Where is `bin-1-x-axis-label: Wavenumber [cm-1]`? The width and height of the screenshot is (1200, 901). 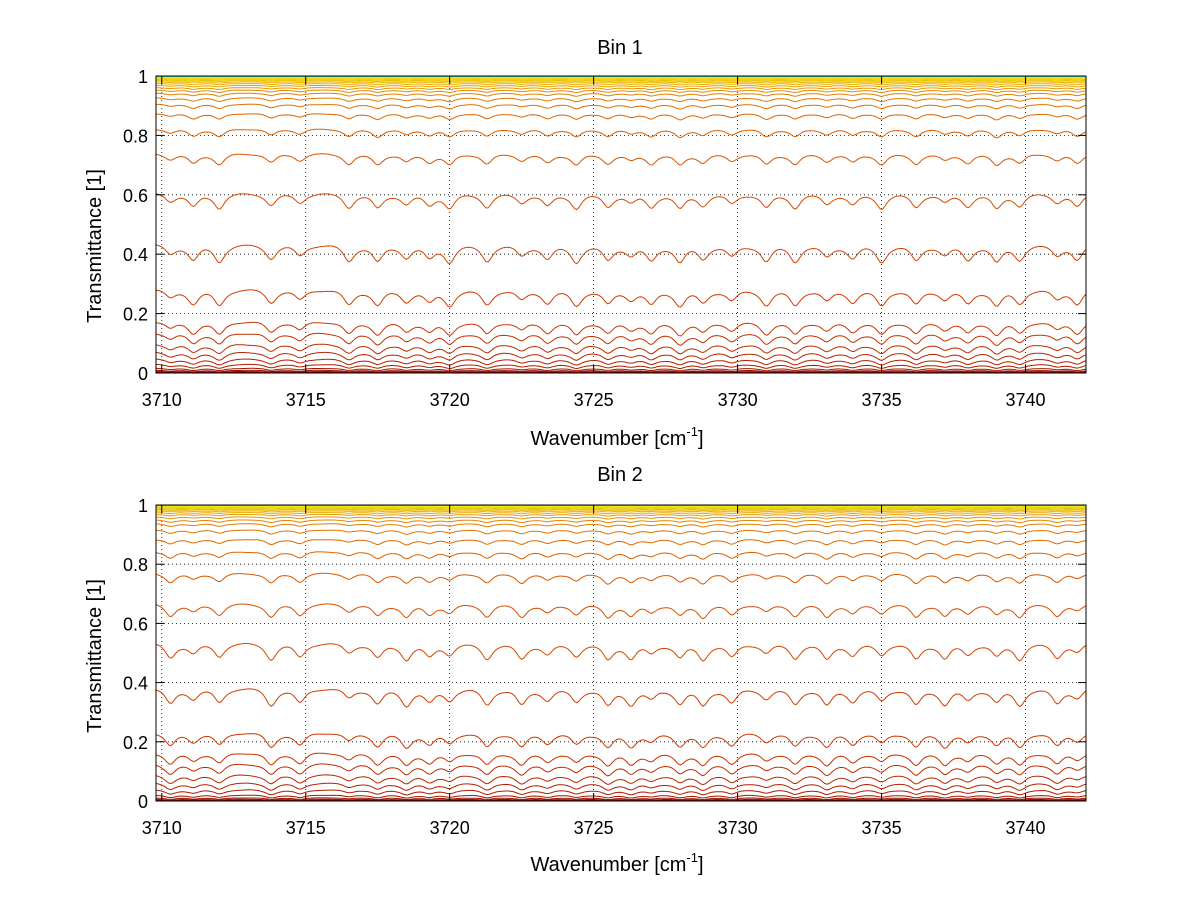
bin-1-x-axis-label: Wavenumber [cm-1] is located at coordinates (616, 437).